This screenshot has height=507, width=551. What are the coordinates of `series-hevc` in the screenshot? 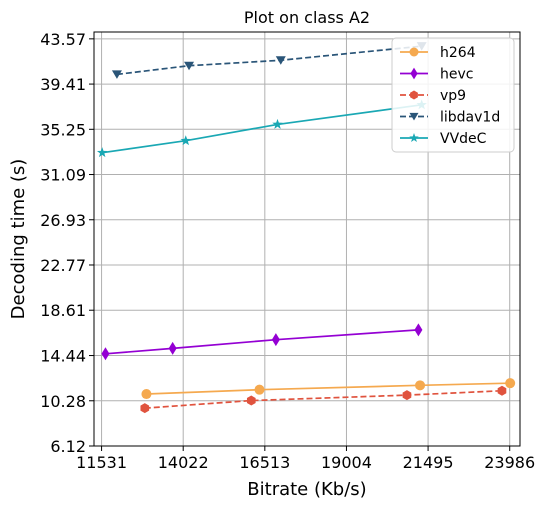 It's located at (262, 342).